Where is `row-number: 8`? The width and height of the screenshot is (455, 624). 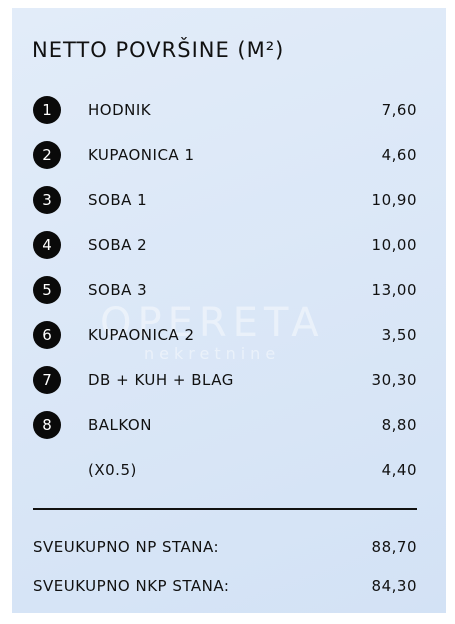 row-number: 8 is located at coordinates (47, 425).